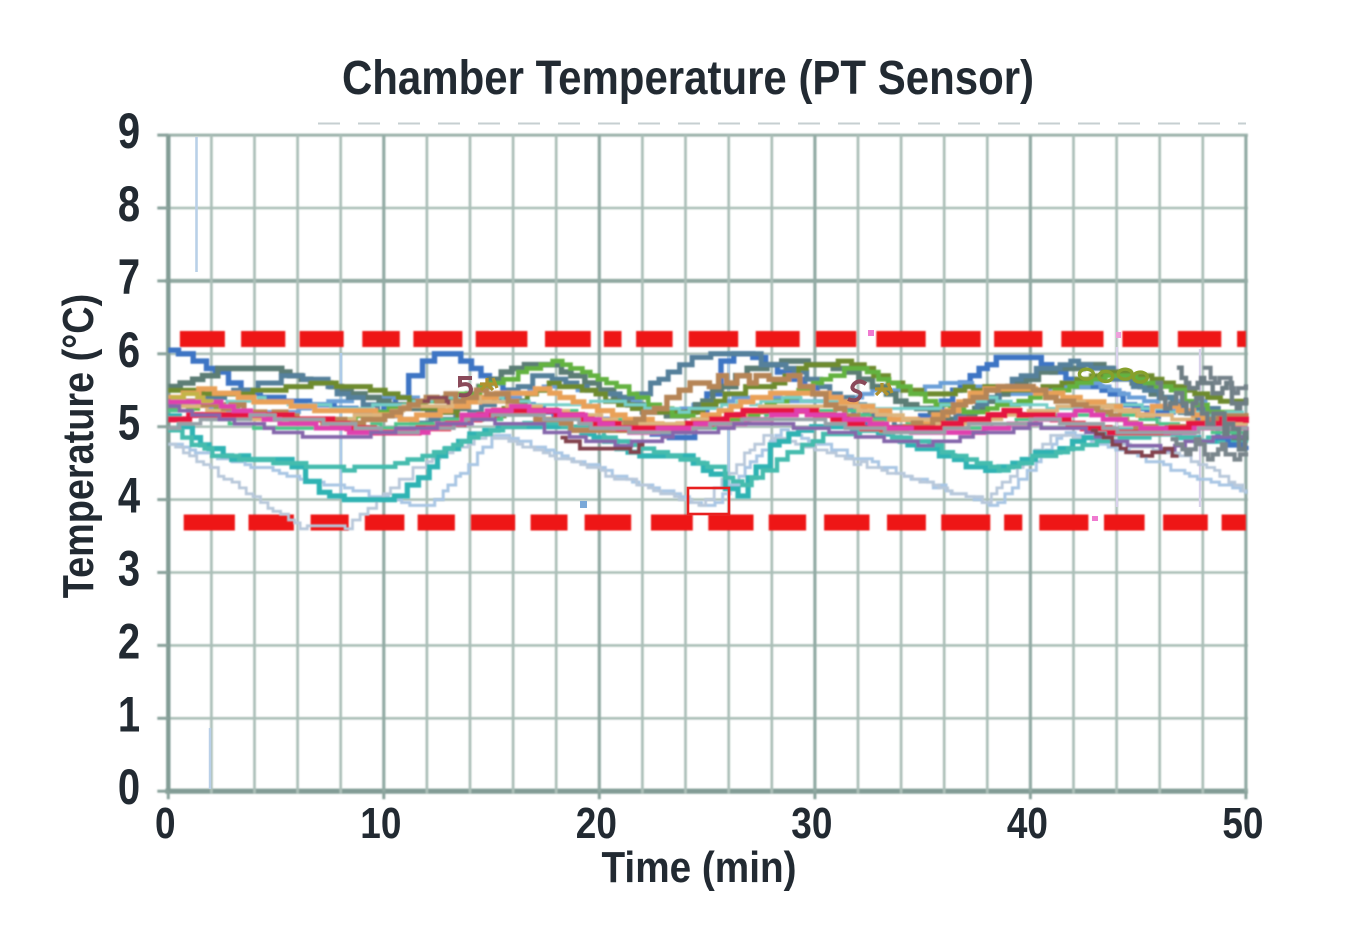 Image resolution: width=1348 pixels, height=952 pixels. I want to click on svg-text: 40, so click(1027, 823).